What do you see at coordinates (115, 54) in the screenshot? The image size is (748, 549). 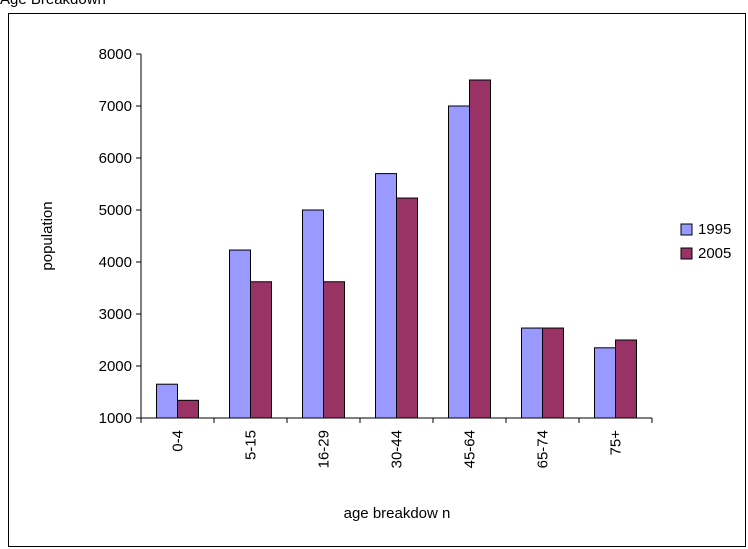 I see `y-tick-label: 8000` at bounding box center [115, 54].